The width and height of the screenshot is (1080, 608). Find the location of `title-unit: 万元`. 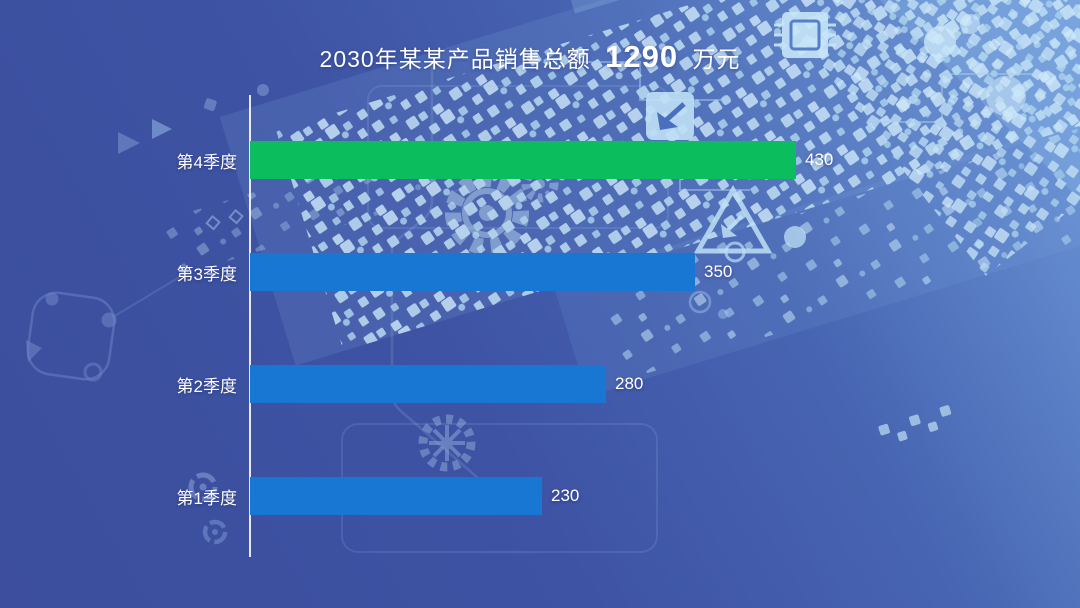

title-unit: 万元 is located at coordinates (716, 59).